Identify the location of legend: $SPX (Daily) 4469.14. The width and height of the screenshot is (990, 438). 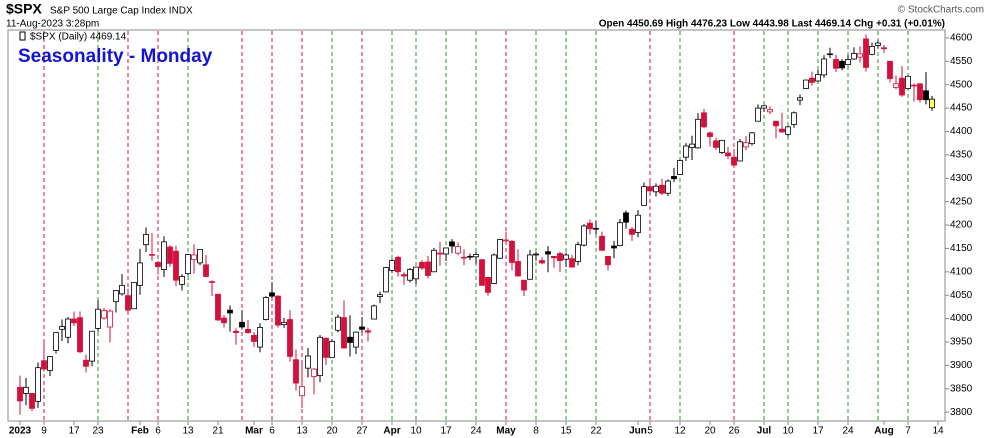
(78, 37).